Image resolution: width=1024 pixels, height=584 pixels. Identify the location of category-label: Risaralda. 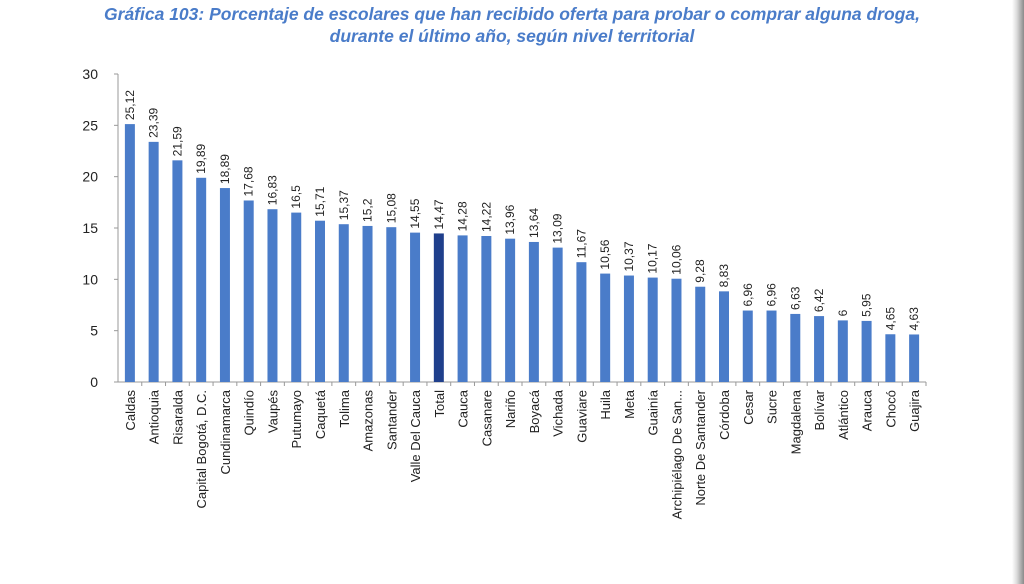
(177, 417).